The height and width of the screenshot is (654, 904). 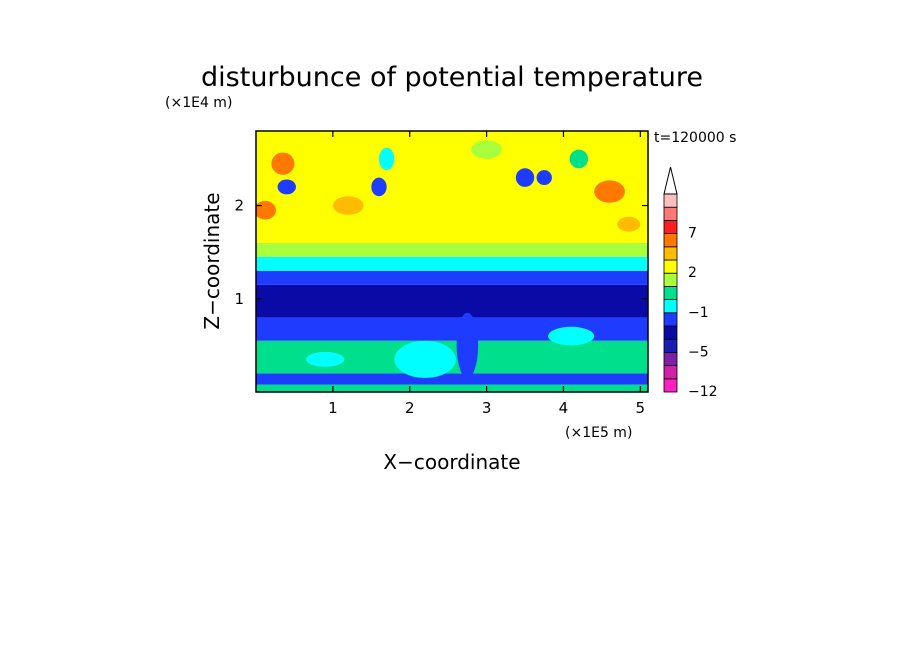 I want to click on colorbar-label: −5, so click(x=698, y=352).